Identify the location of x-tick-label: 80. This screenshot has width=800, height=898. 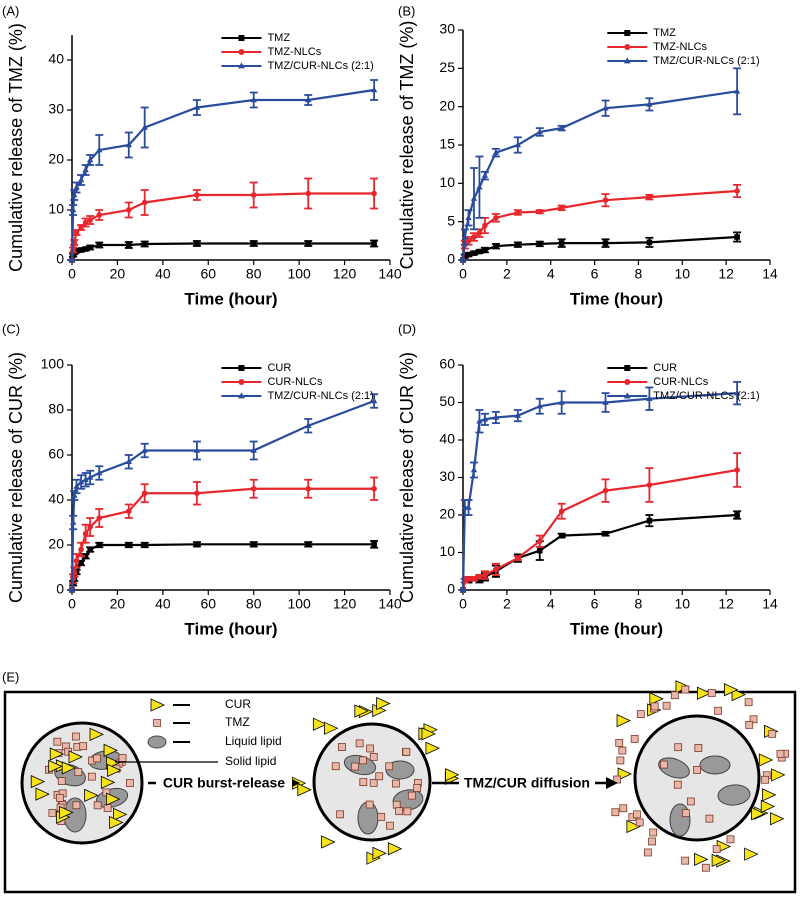
(254, 274).